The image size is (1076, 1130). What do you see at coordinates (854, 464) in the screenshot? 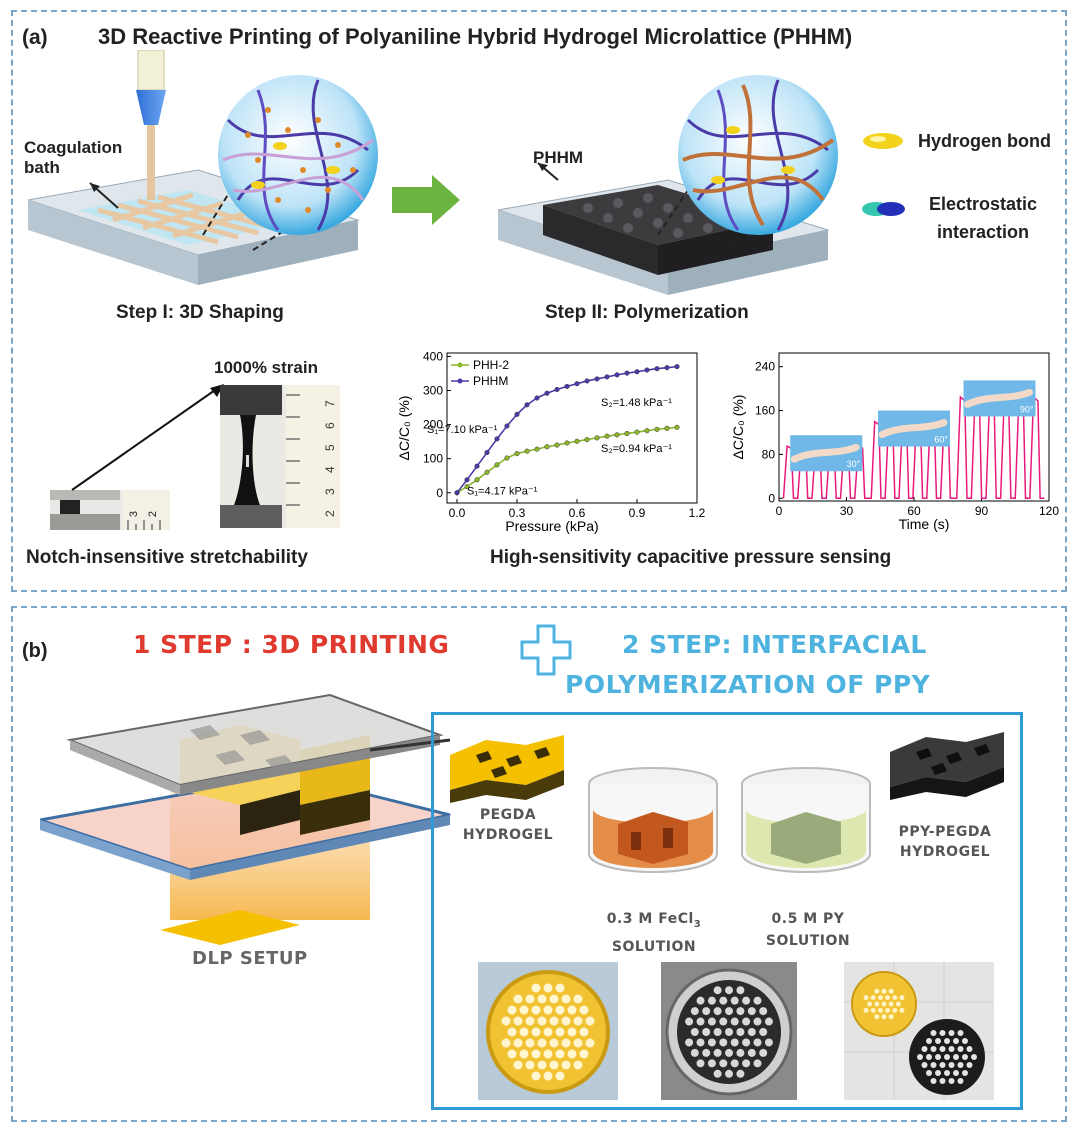
I see `angle-label: 30°` at bounding box center [854, 464].